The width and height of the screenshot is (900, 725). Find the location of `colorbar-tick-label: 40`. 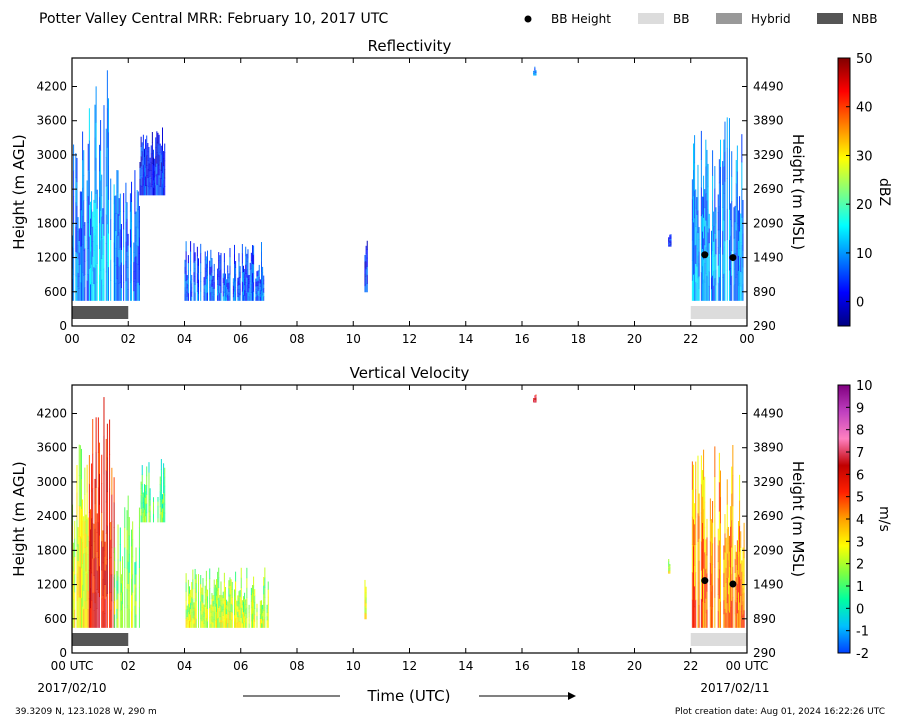

colorbar-tick-label: 40 is located at coordinates (864, 108).